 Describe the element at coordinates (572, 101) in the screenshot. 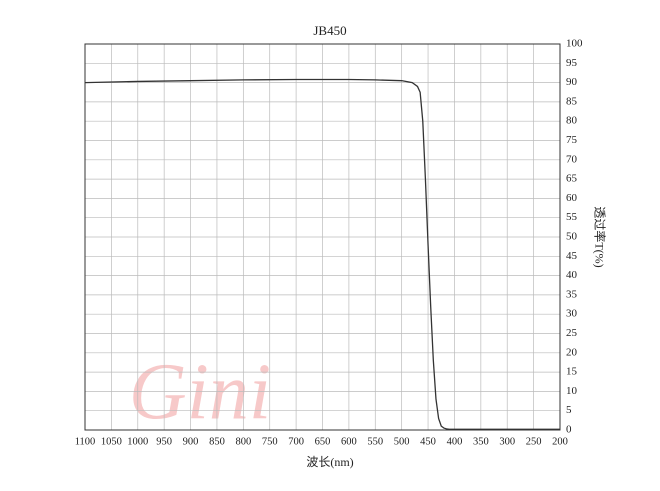

I see `y-tick-label: 85` at that location.